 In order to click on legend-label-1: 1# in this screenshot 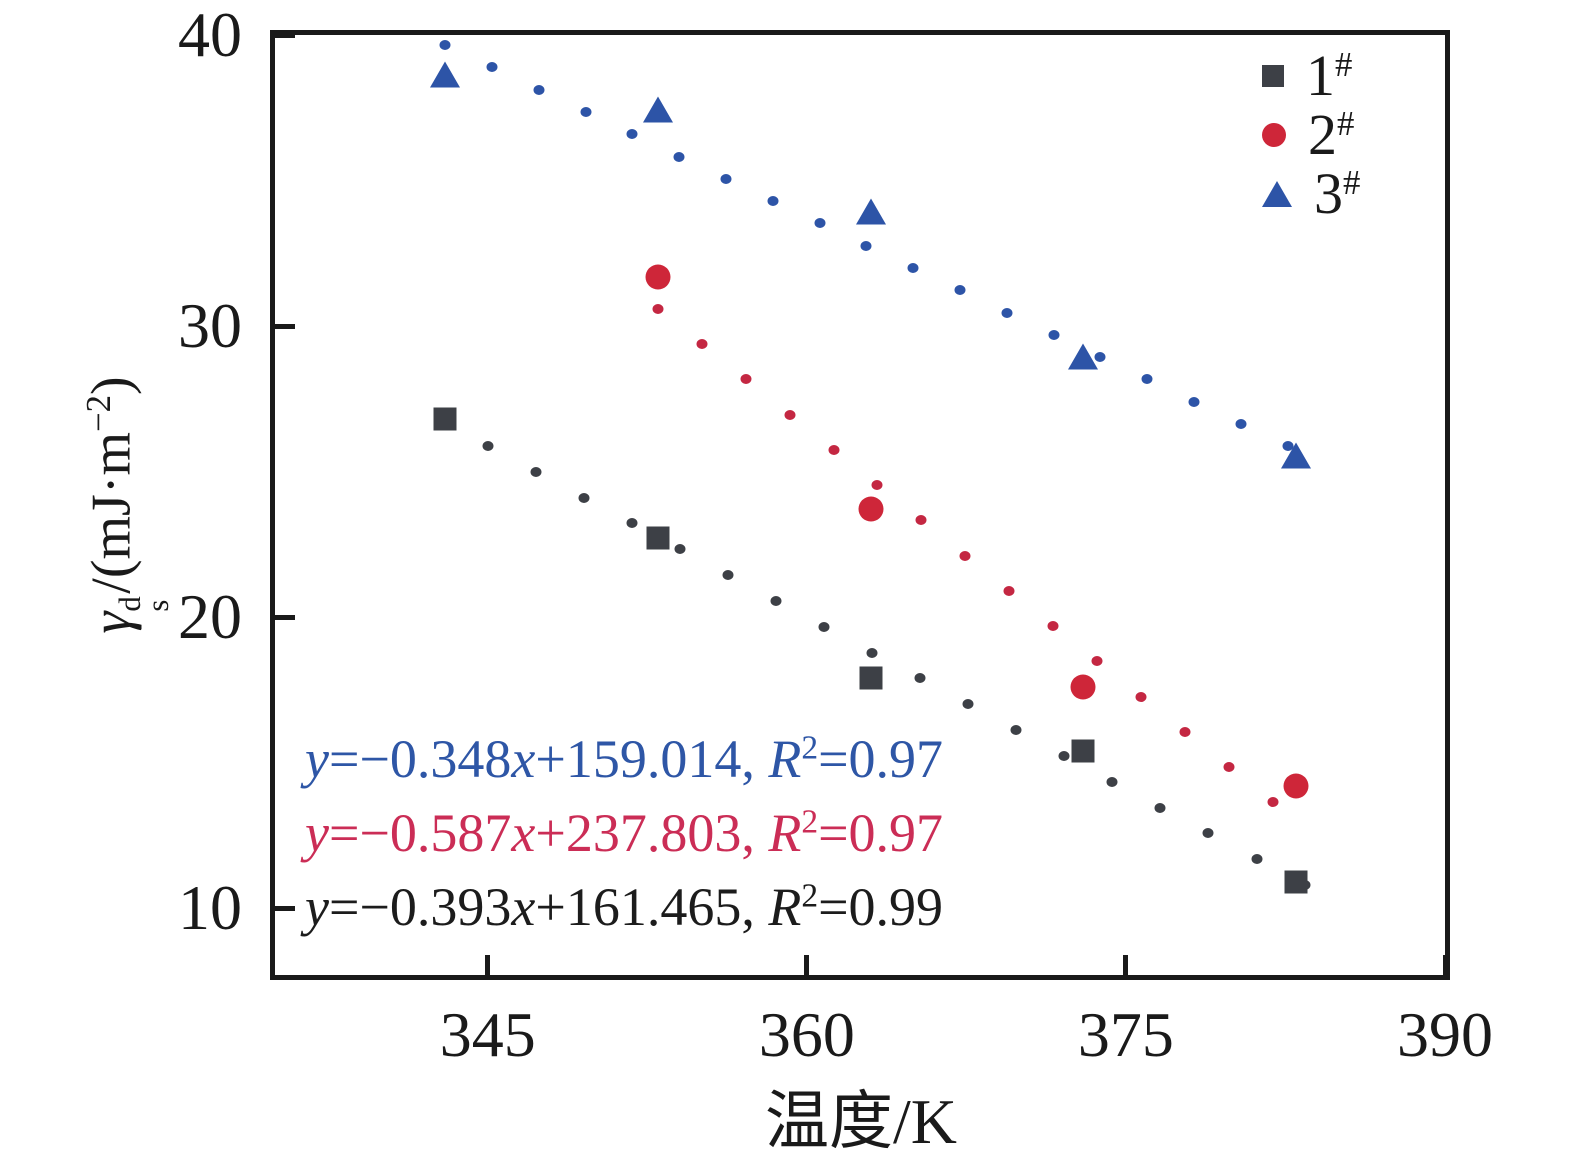, I will do `click(1329, 75)`.